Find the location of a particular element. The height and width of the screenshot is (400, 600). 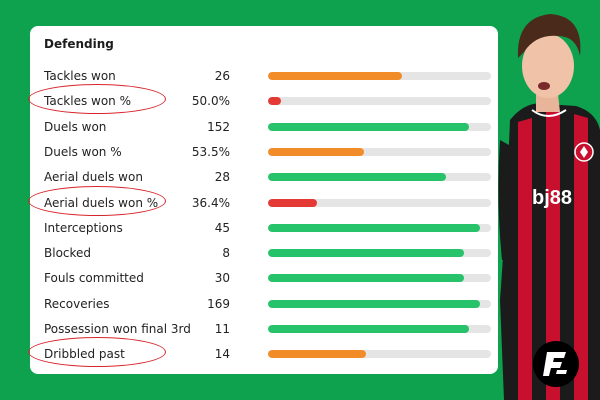

stat-label: Fouls committed is located at coordinates (94, 278).